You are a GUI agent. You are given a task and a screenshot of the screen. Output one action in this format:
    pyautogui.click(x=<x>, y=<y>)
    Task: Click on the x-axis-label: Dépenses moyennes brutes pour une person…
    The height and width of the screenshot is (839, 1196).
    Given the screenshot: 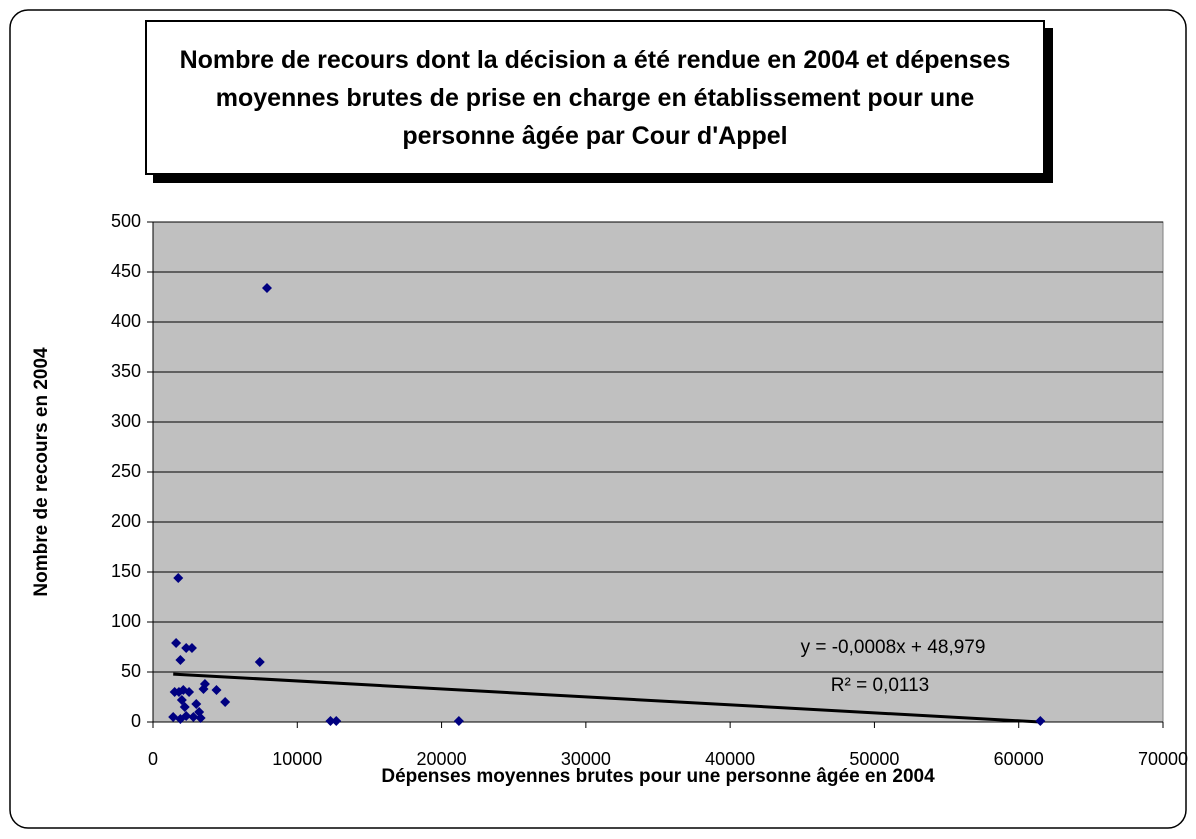 What is the action you would take?
    pyautogui.click(x=658, y=776)
    